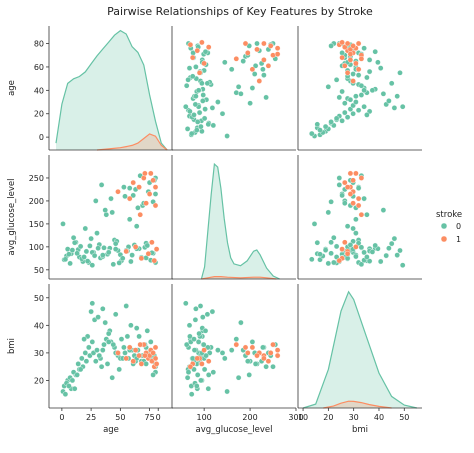 This screenshot has width=474, height=453. What do you see at coordinates (249, 417) in the screenshot?
I see `x-tick-label: 200` at bounding box center [249, 417].